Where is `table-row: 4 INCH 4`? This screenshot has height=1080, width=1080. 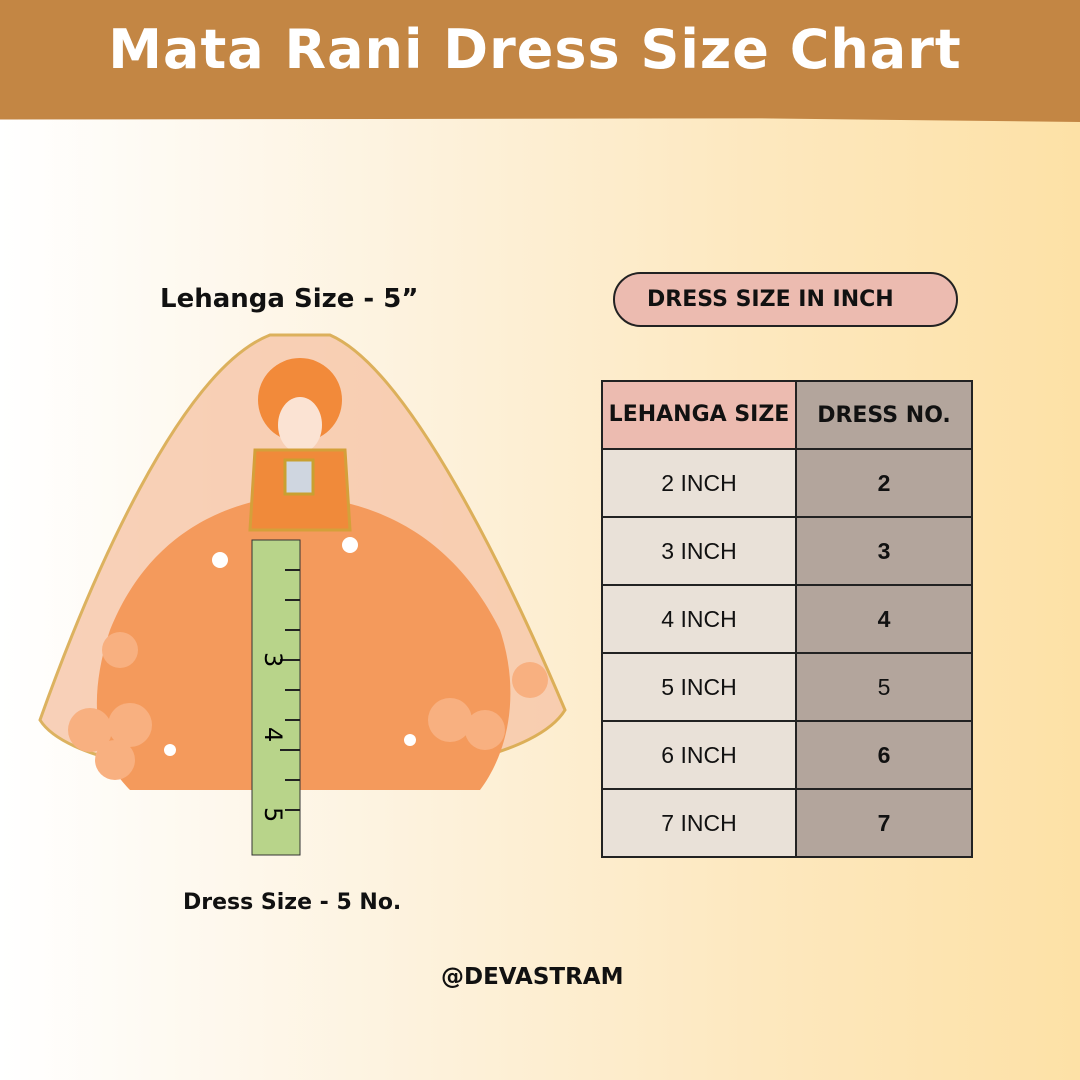 table-row: 4 INCH 4 is located at coordinates (787, 619).